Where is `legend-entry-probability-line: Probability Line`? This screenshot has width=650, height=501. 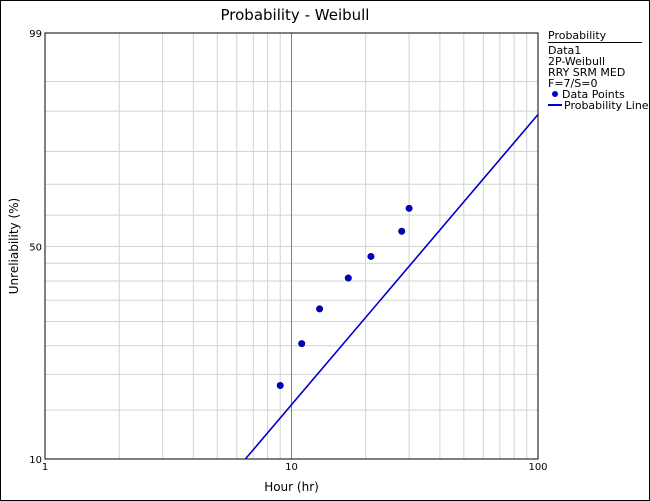
legend-entry-probability-line: Probability Line is located at coordinates (598, 105).